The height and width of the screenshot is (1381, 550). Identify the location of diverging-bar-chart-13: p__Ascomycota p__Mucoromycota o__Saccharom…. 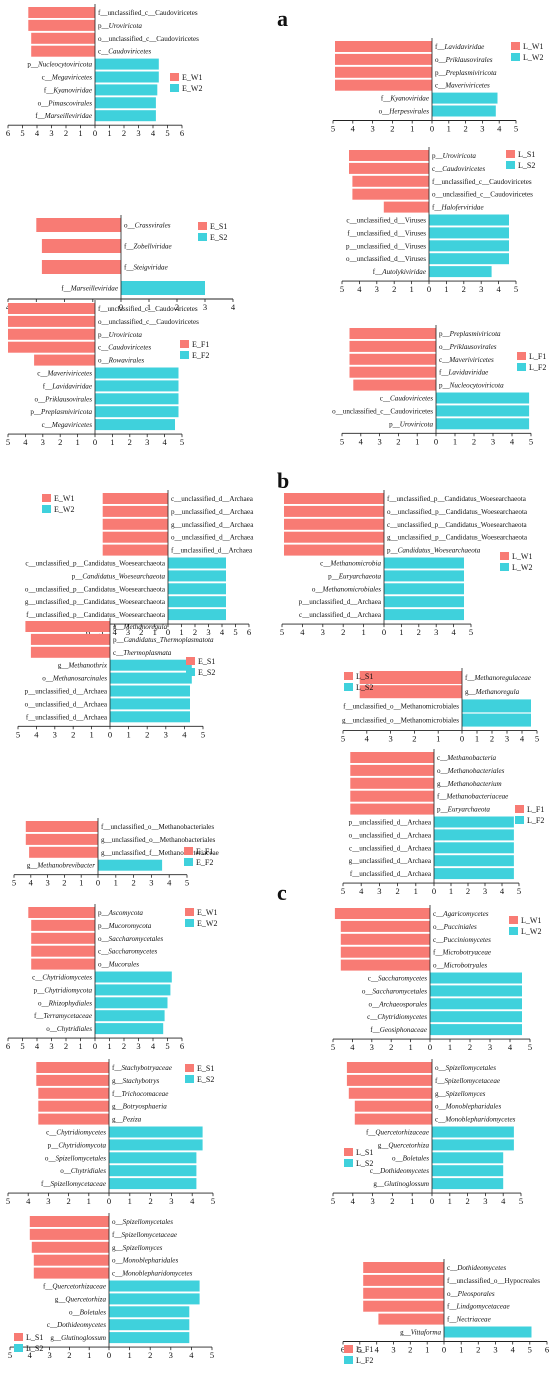
(111, 977).